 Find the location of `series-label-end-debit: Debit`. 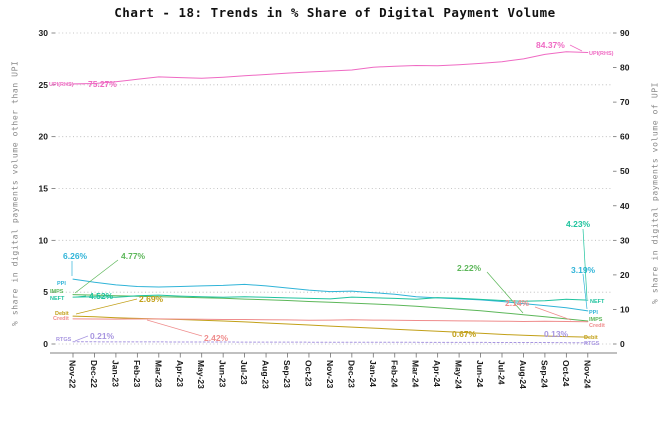

series-label-end-debit: Debit is located at coordinates (591, 338).